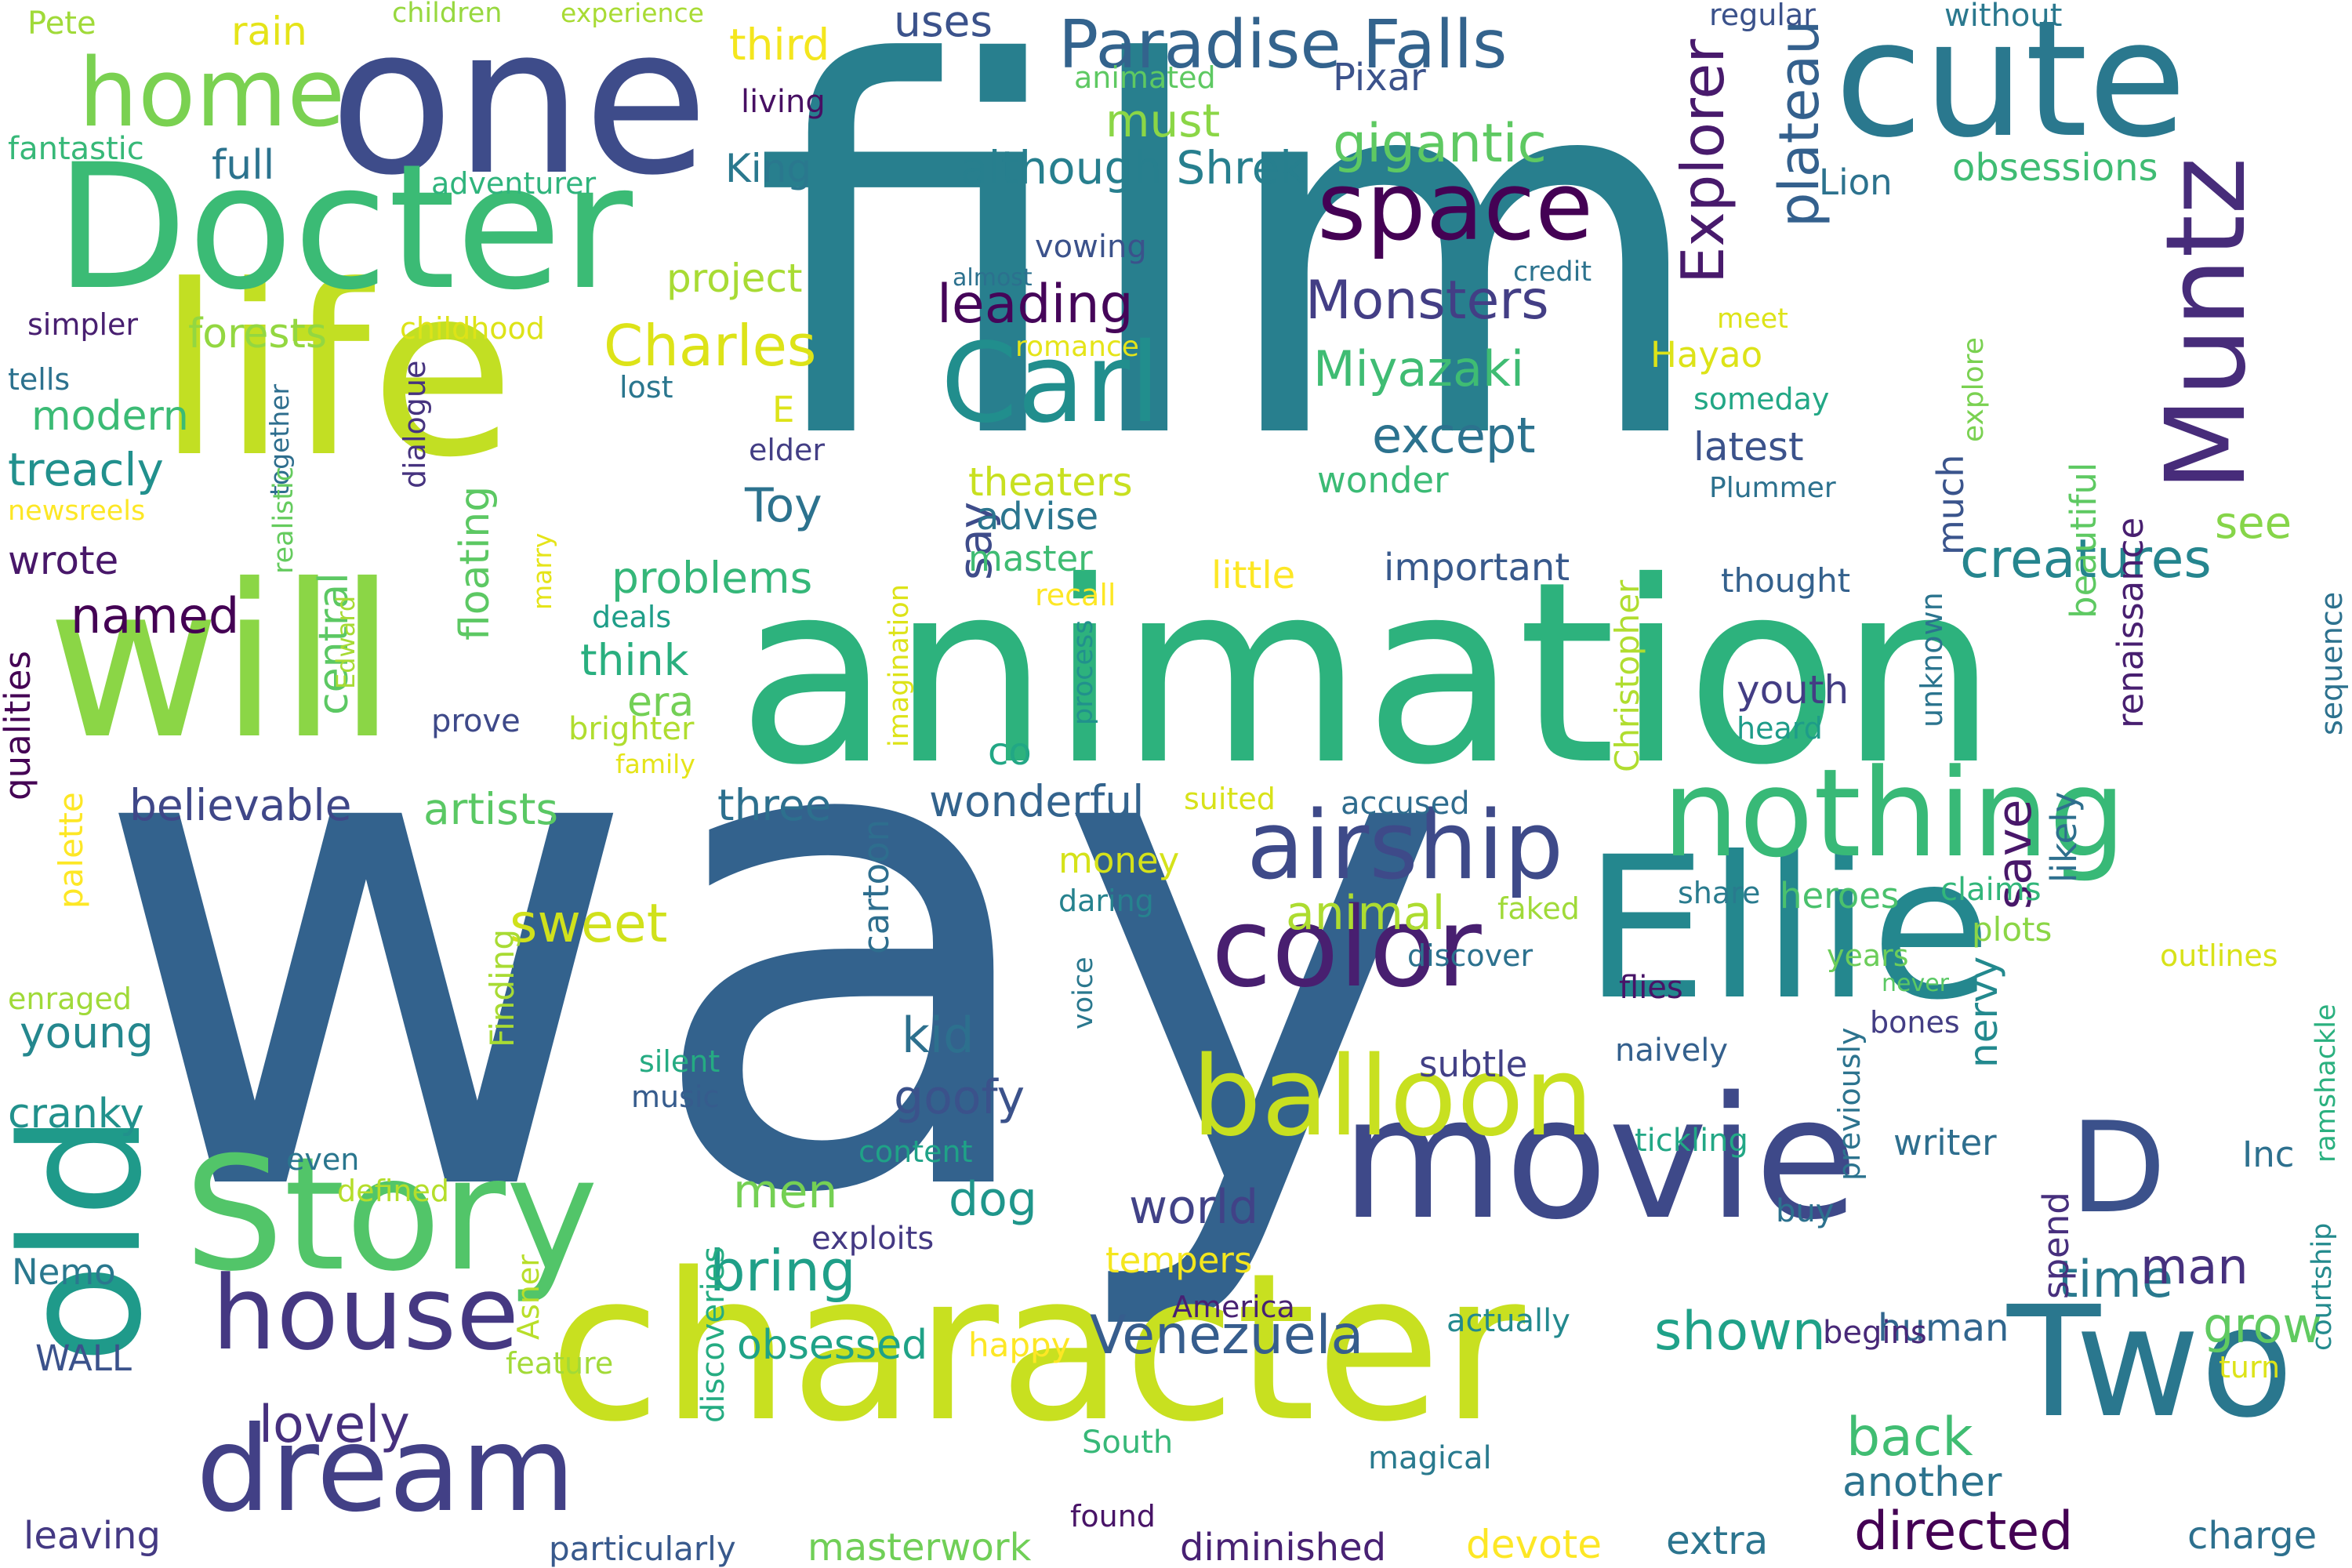 The image size is (2352, 1568). What do you see at coordinates (1030, 558) in the screenshot?
I see `word-master: master` at bounding box center [1030, 558].